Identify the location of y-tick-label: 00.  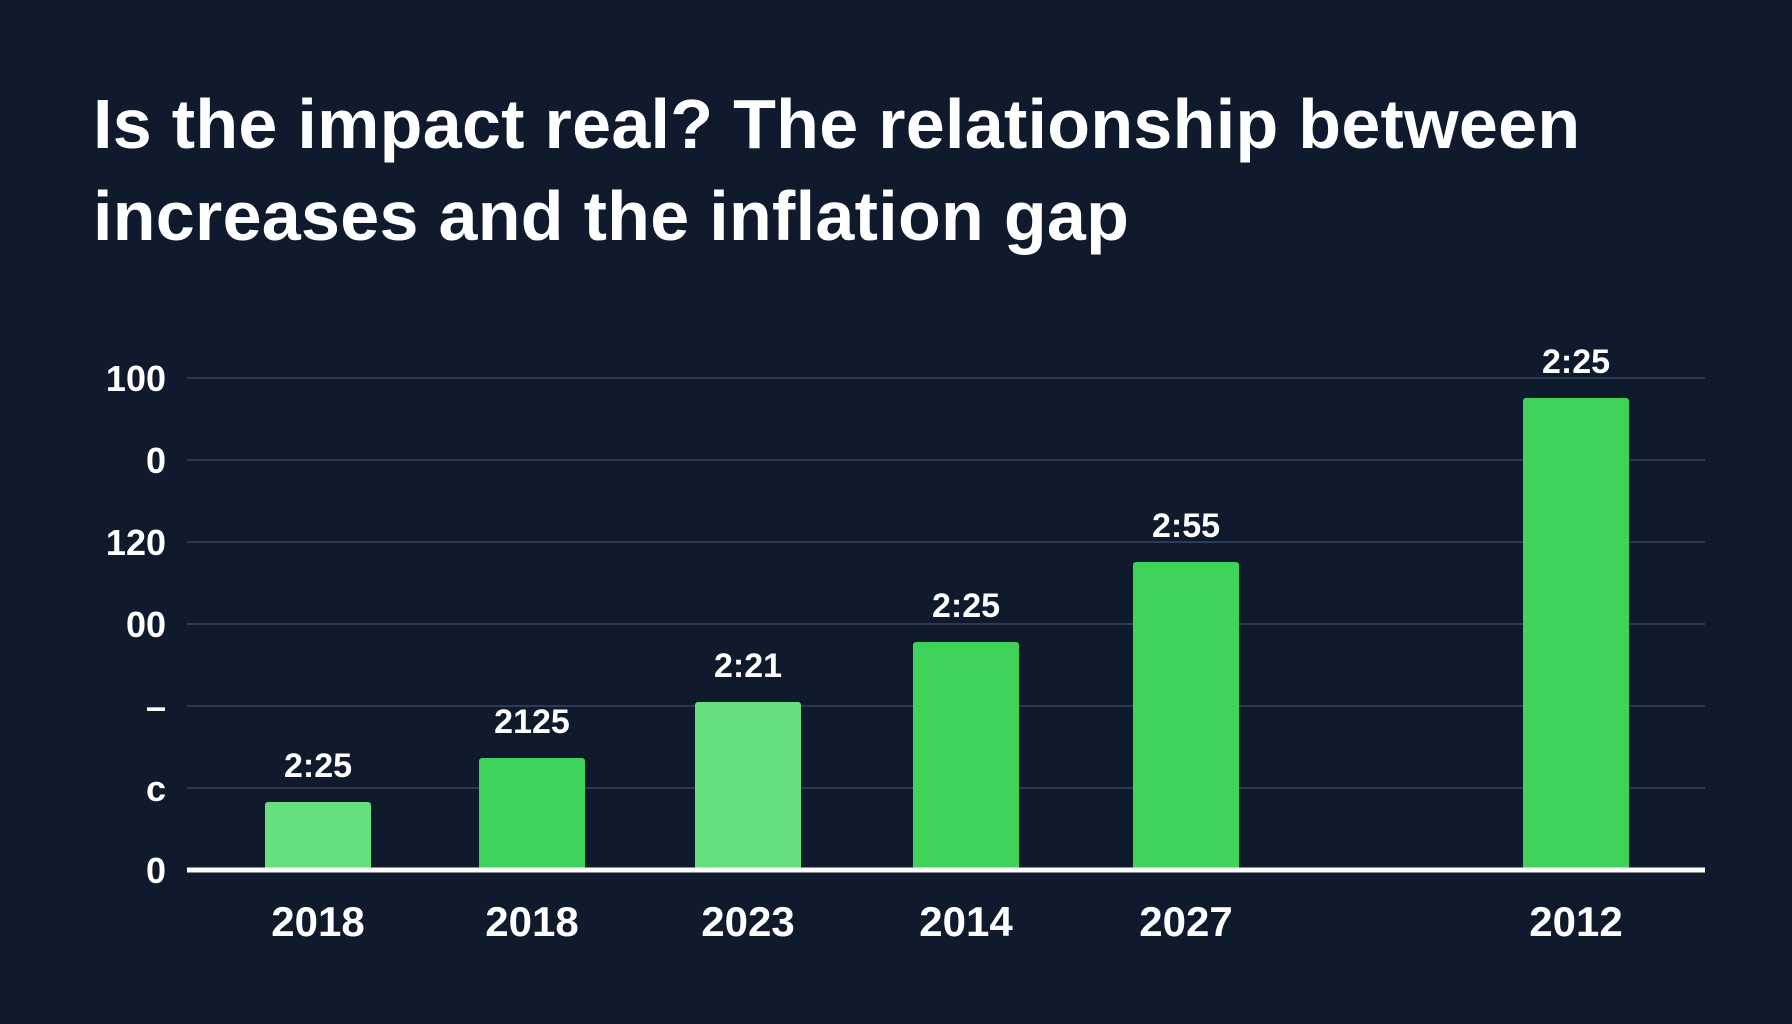
(146, 624).